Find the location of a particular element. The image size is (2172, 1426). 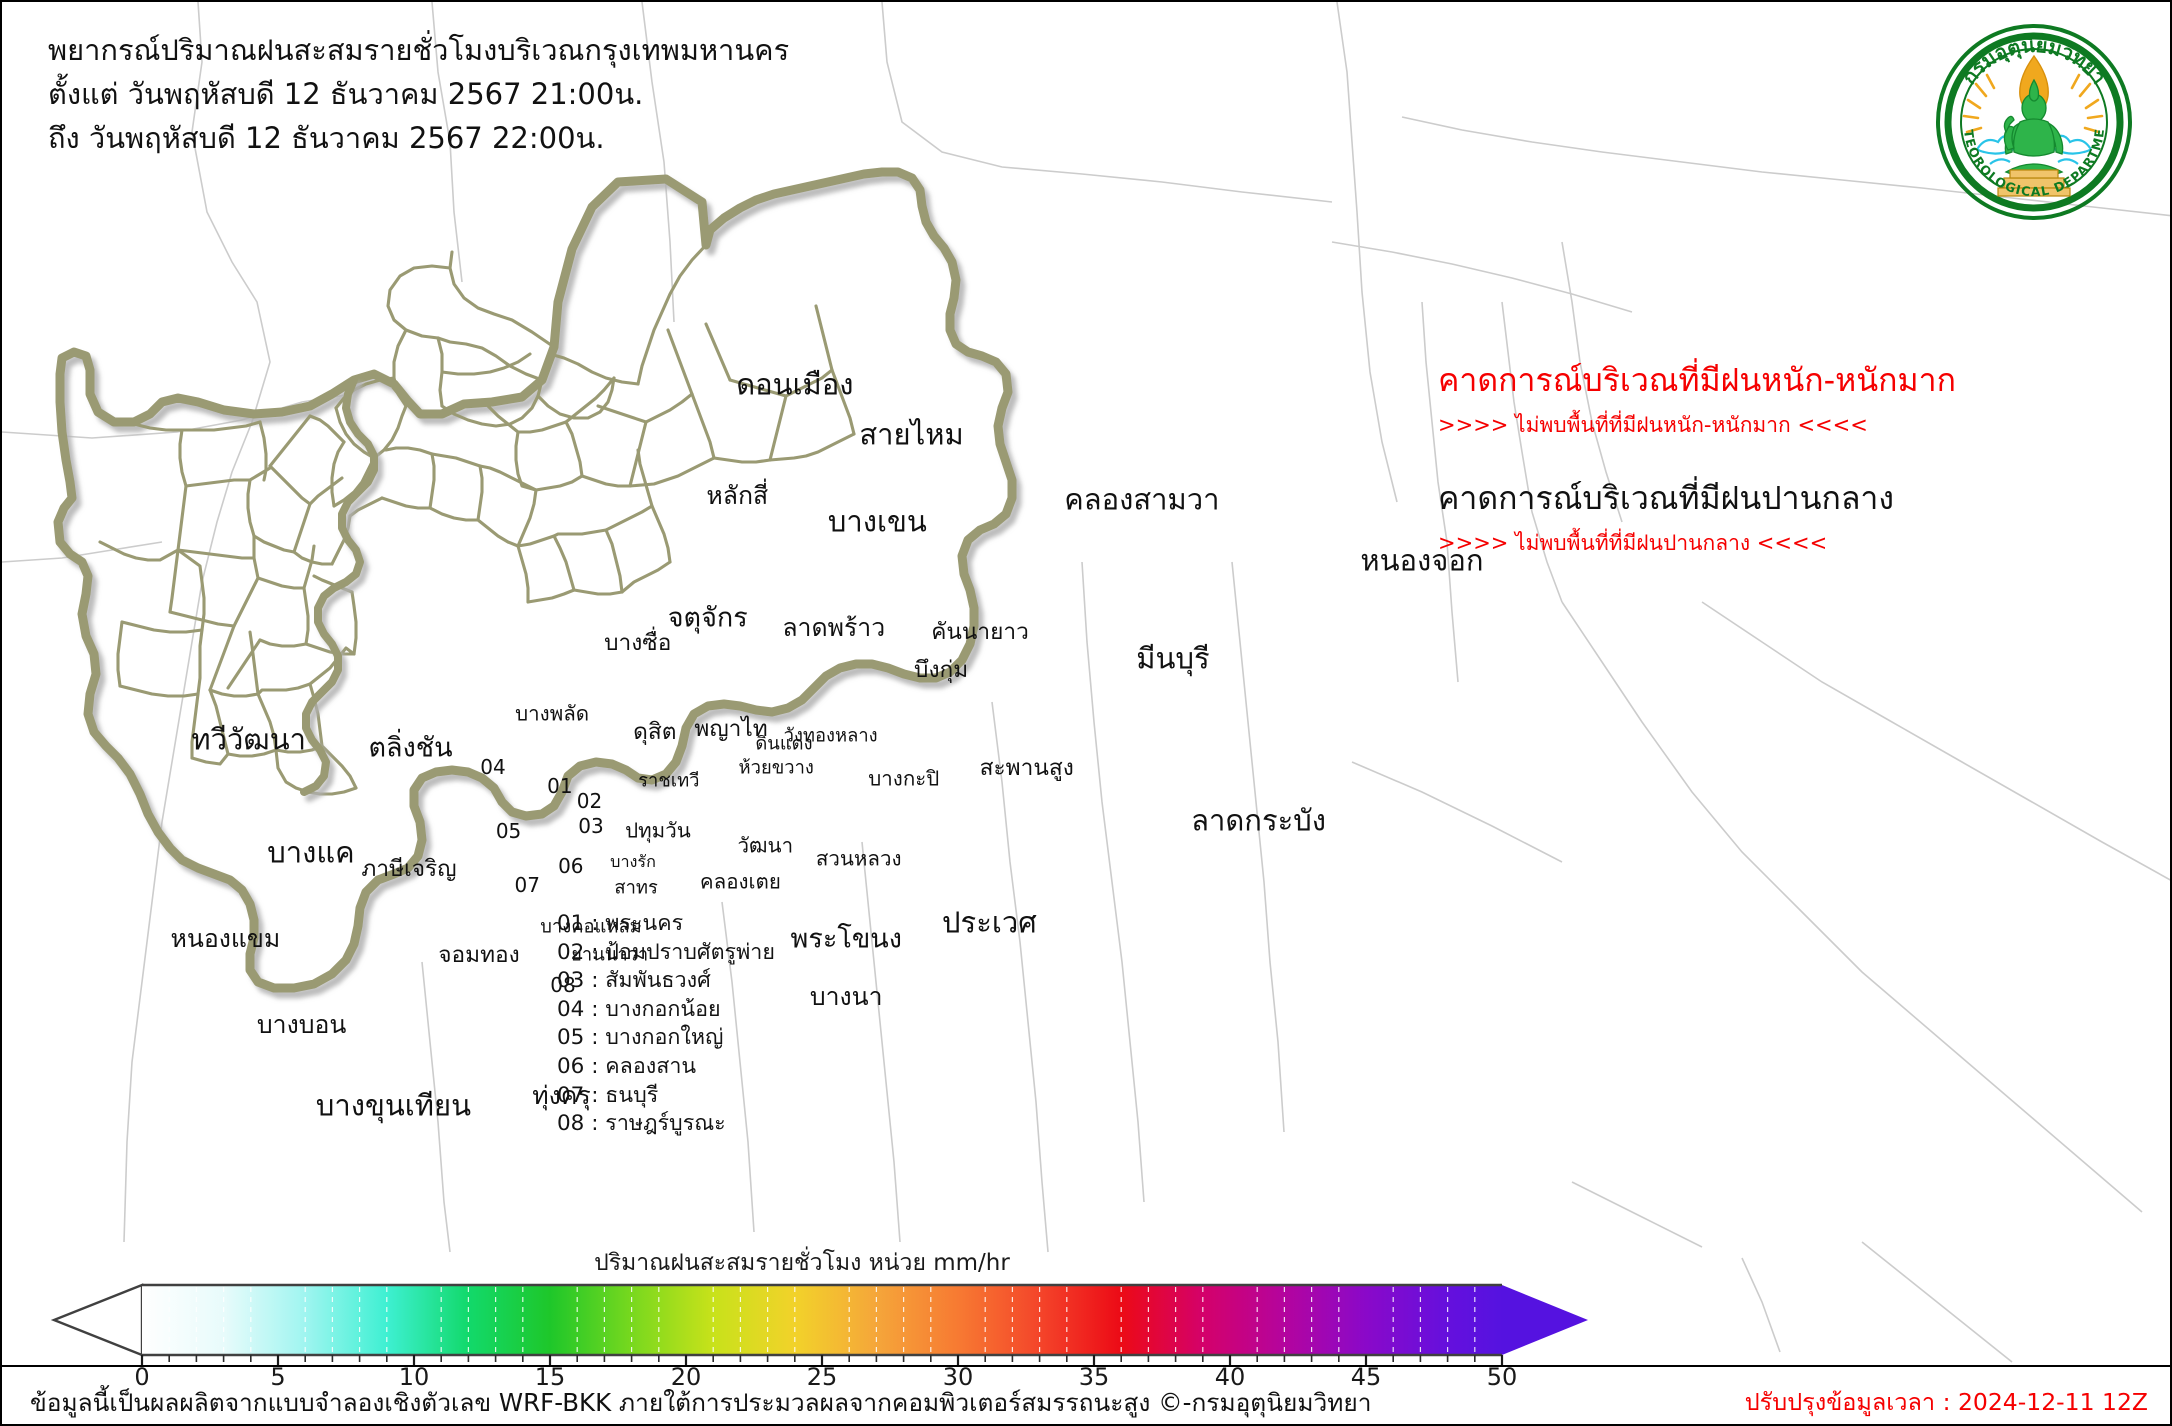

district-label: บางคอแหลม is located at coordinates (591, 927).